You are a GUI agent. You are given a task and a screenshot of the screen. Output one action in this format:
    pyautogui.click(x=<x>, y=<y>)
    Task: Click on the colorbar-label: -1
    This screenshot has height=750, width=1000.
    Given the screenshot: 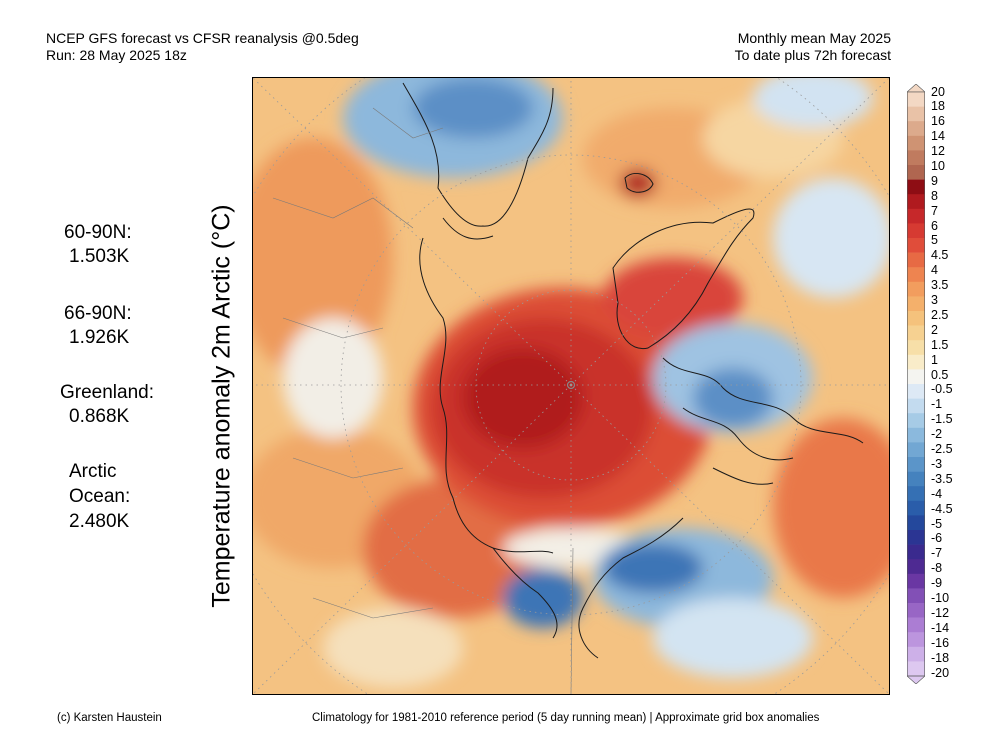 What is the action you would take?
    pyautogui.click(x=937, y=404)
    